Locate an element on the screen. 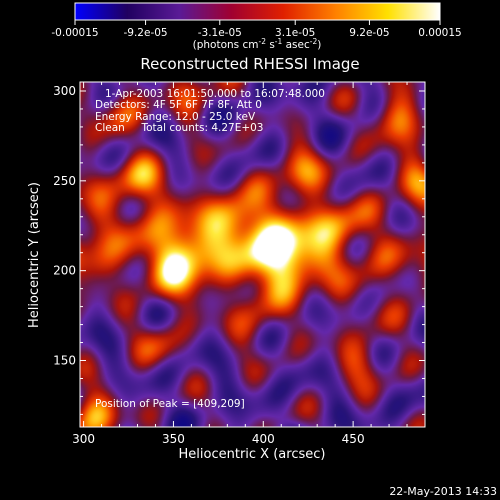 The image size is (500, 500). y-tick-label: 150 is located at coordinates (64, 361).